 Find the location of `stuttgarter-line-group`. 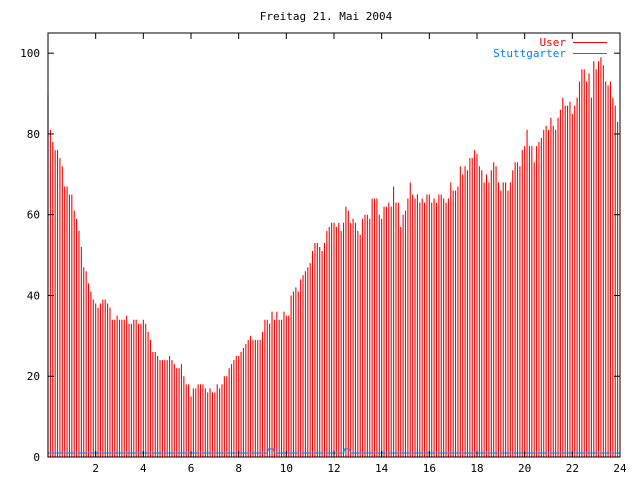

stuttgarter-line-group is located at coordinates (334, 451).